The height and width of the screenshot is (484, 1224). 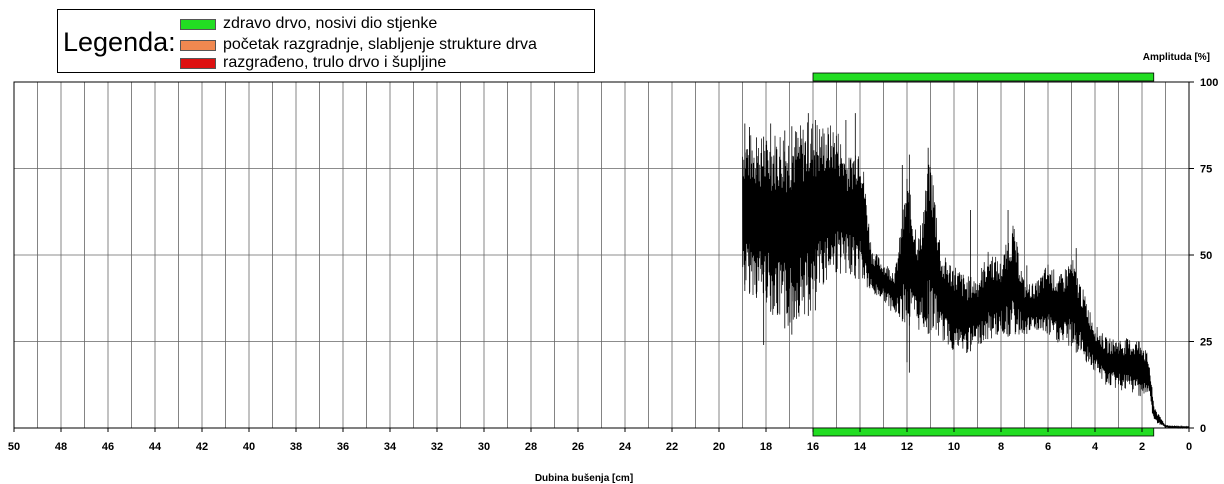 I want to click on legend-label: razgrađeno, trulo drvo i šupljine, so click(x=335, y=62).